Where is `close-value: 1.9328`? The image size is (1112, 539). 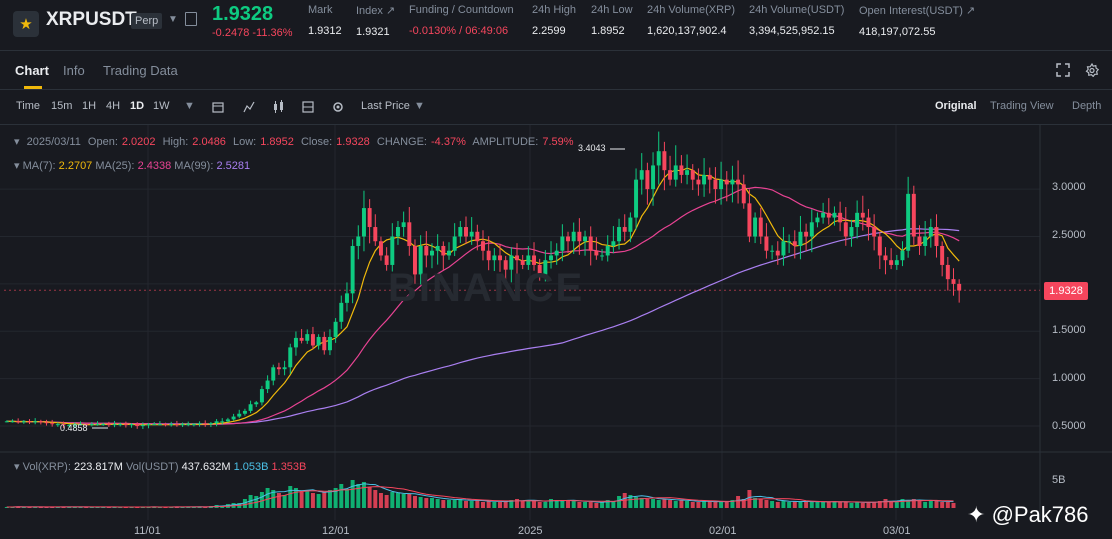
close-value: 1.9328 is located at coordinates (353, 142).